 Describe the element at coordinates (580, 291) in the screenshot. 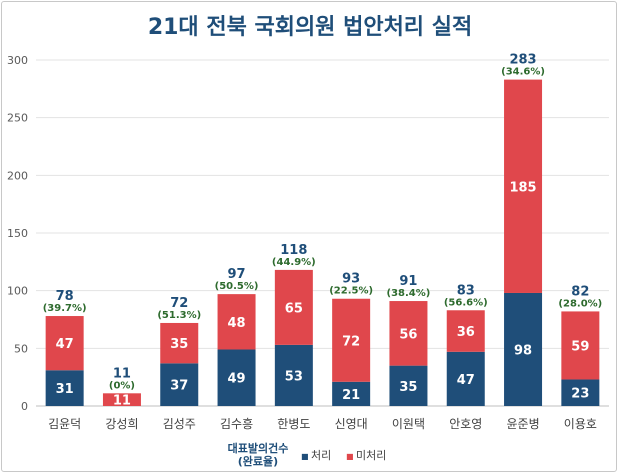

I see `total-label: 82` at that location.